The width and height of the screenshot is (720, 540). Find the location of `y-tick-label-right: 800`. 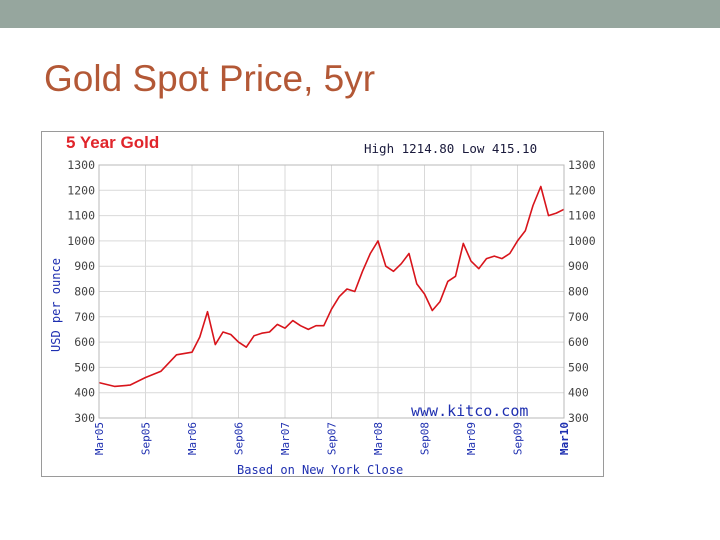

y-tick-label-right: 800 is located at coordinates (578, 292).